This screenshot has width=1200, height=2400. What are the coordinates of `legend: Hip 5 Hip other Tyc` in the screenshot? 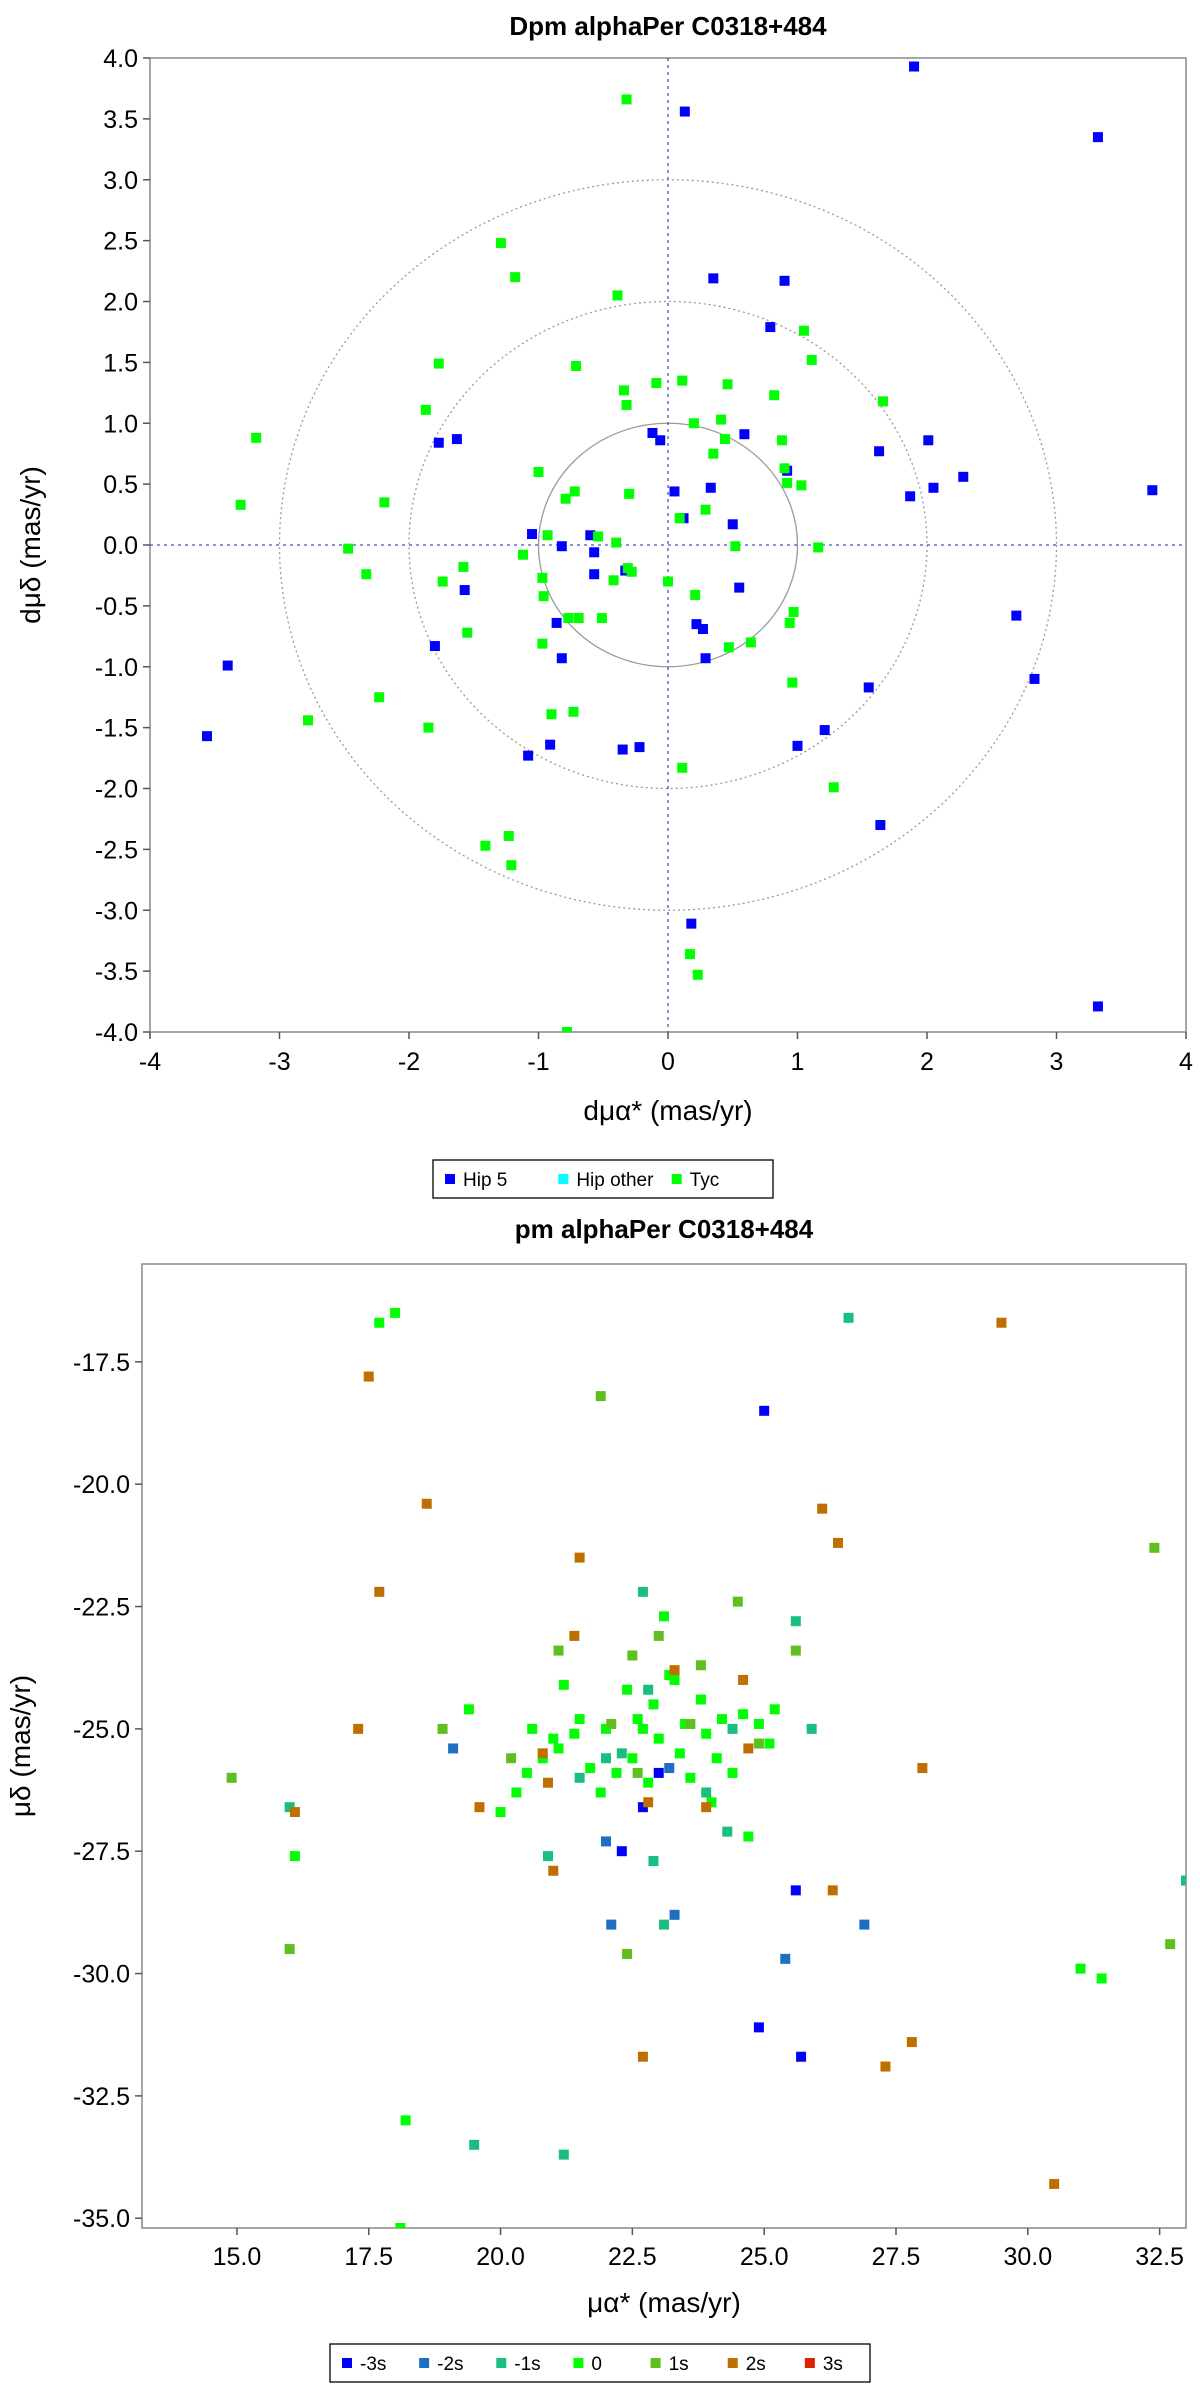 It's located at (603, 1179).